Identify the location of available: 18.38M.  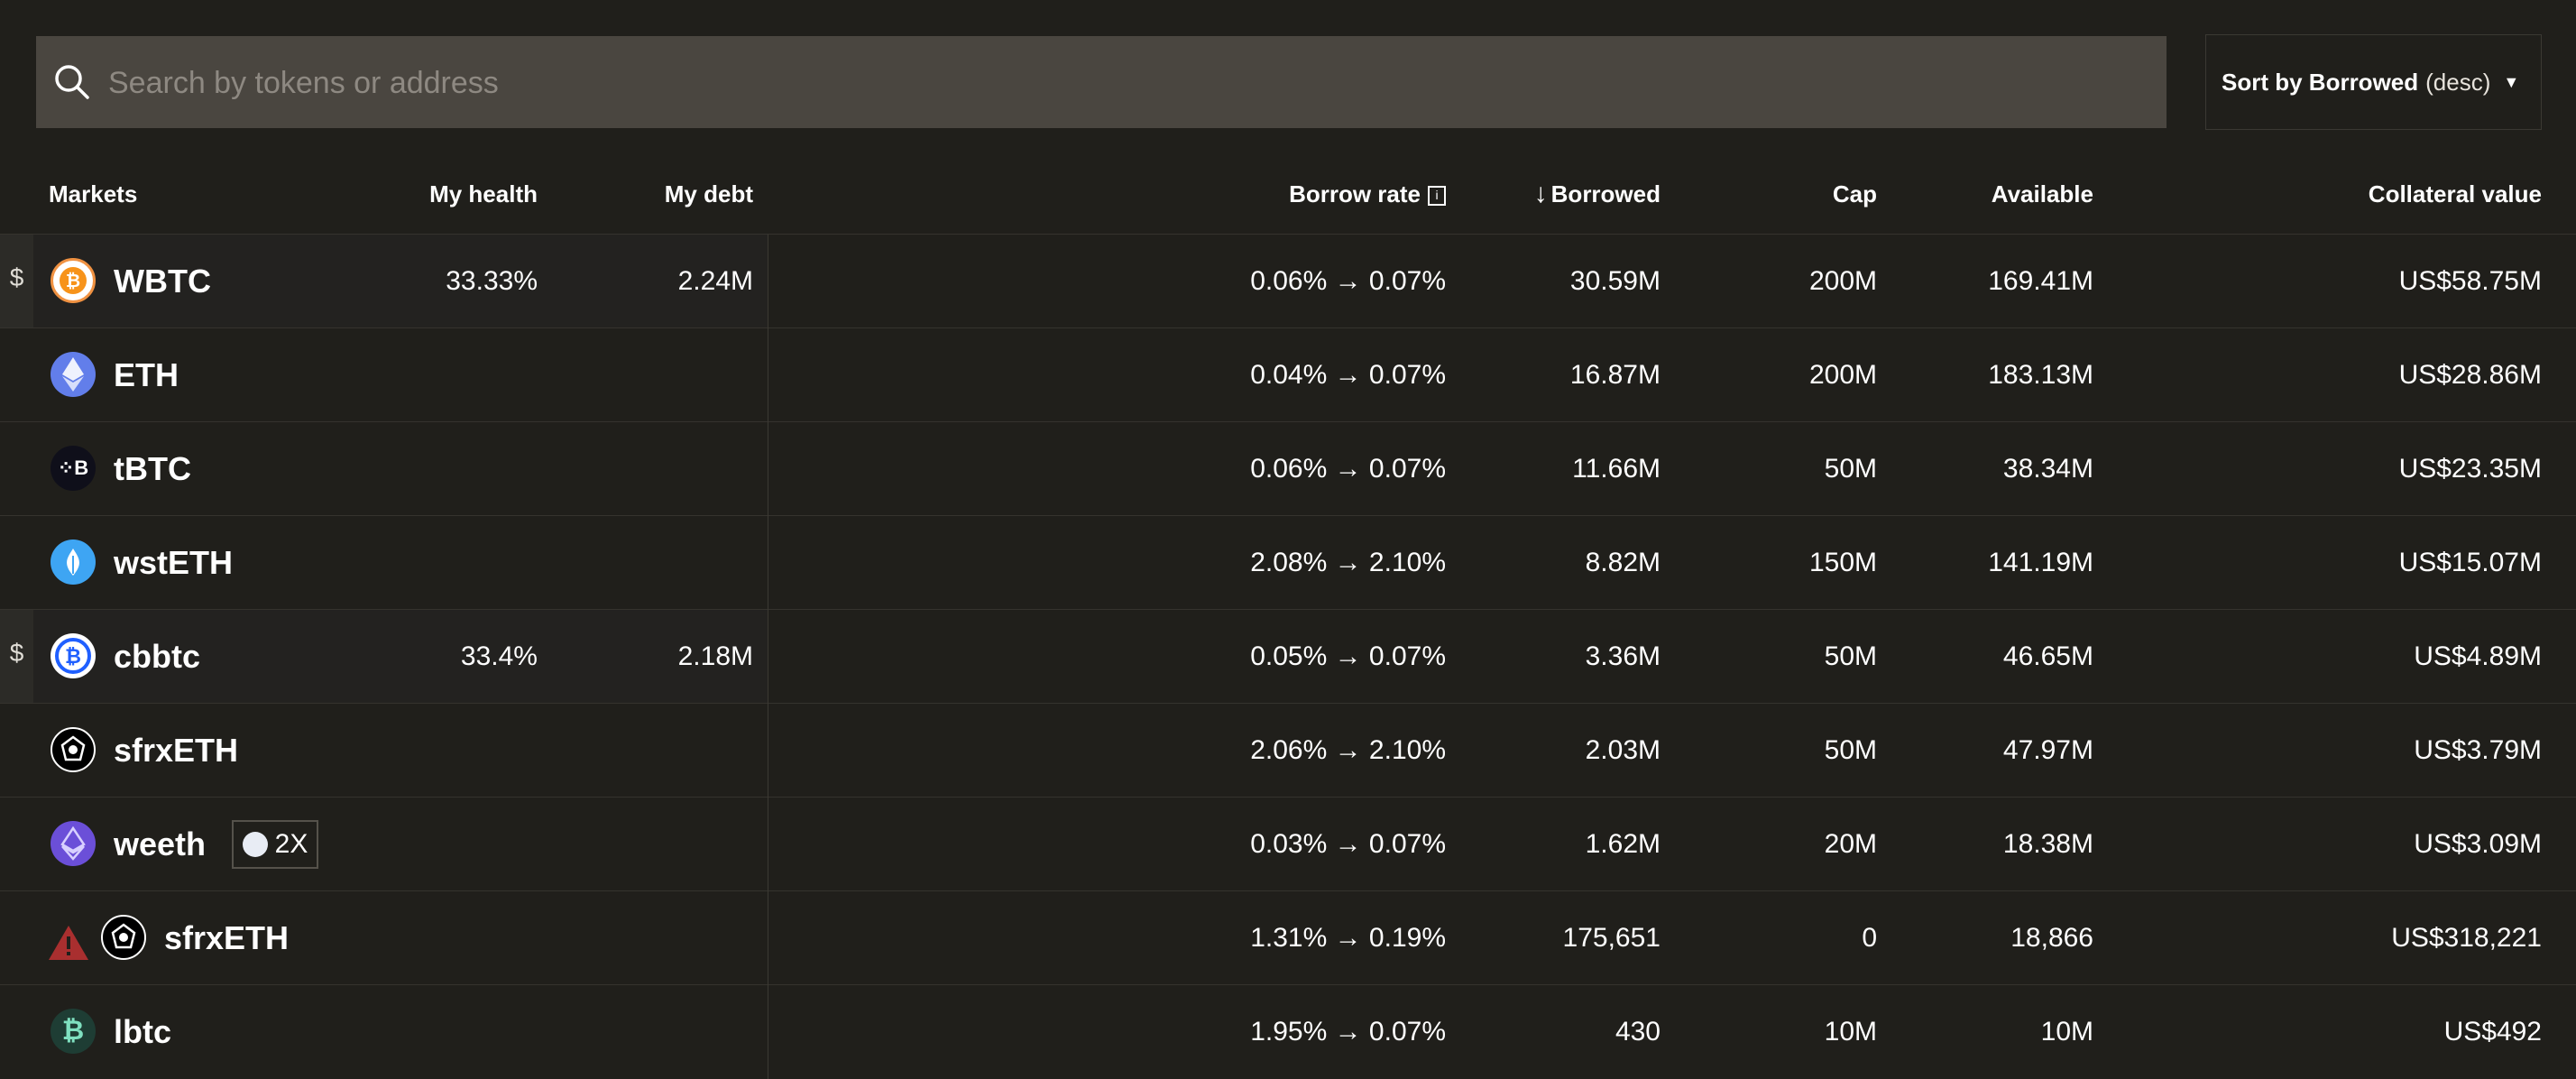
(2047, 844).